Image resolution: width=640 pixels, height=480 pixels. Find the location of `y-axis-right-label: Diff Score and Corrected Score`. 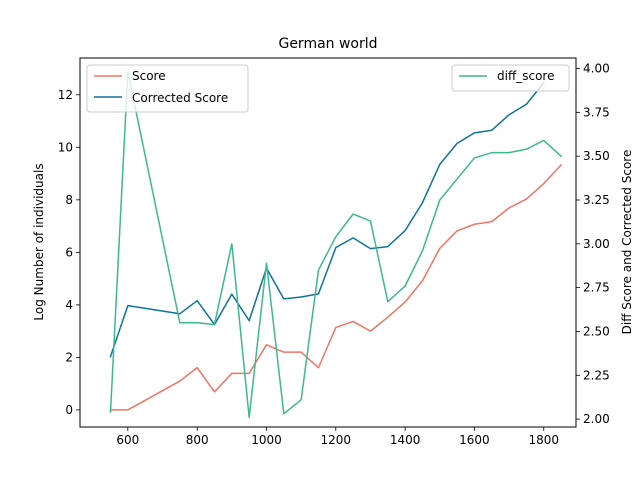

y-axis-right-label: Diff Score and Corrected Score is located at coordinates (627, 242).